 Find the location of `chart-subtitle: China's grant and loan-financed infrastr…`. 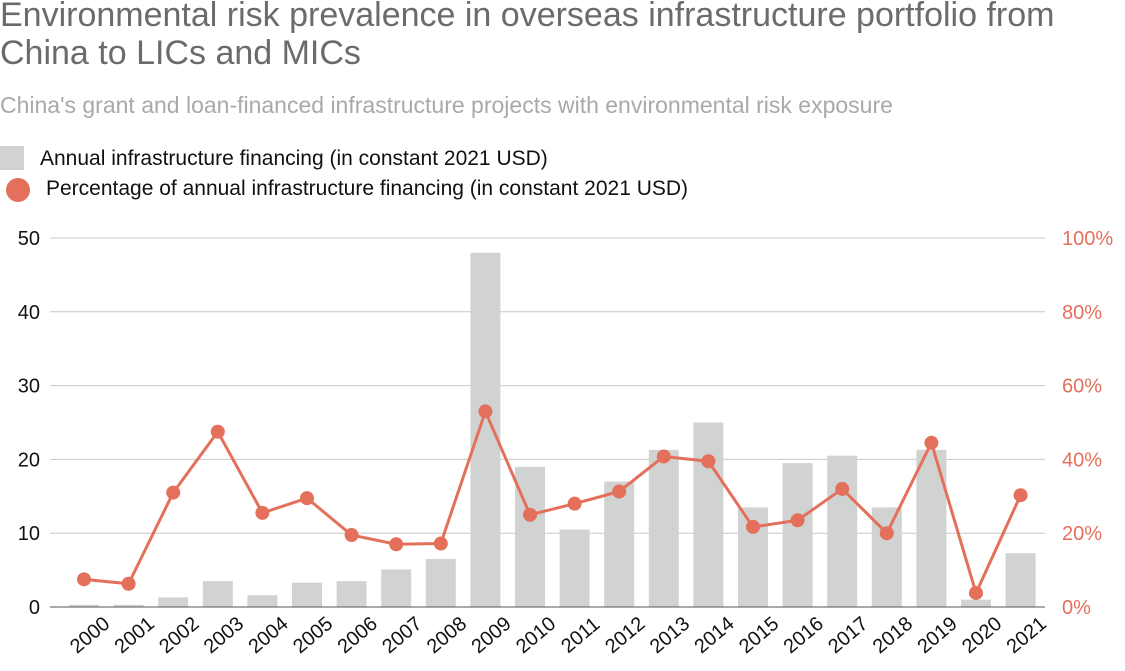

chart-subtitle: China's grant and loan-financed infrastr… is located at coordinates (446, 105).